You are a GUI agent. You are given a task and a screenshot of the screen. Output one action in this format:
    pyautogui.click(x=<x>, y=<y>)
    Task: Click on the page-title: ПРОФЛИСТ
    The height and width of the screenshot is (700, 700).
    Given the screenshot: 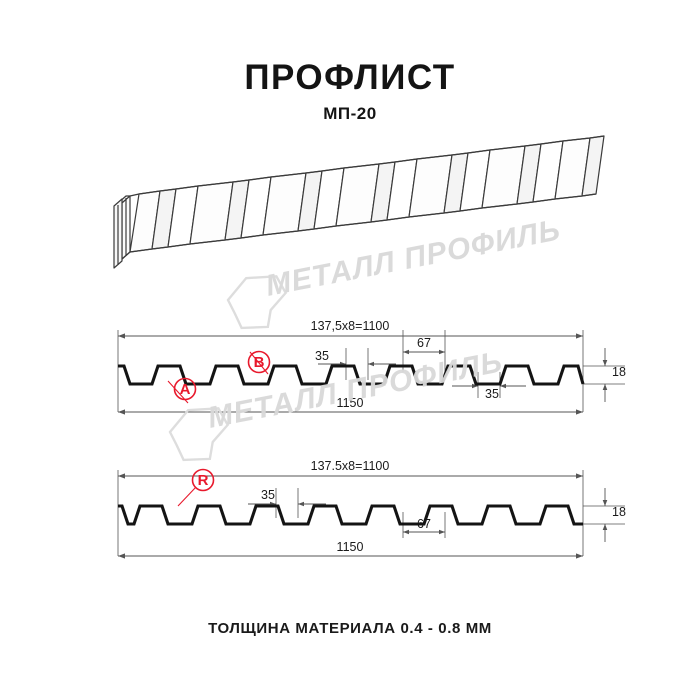 What is the action you would take?
    pyautogui.click(x=350, y=77)
    